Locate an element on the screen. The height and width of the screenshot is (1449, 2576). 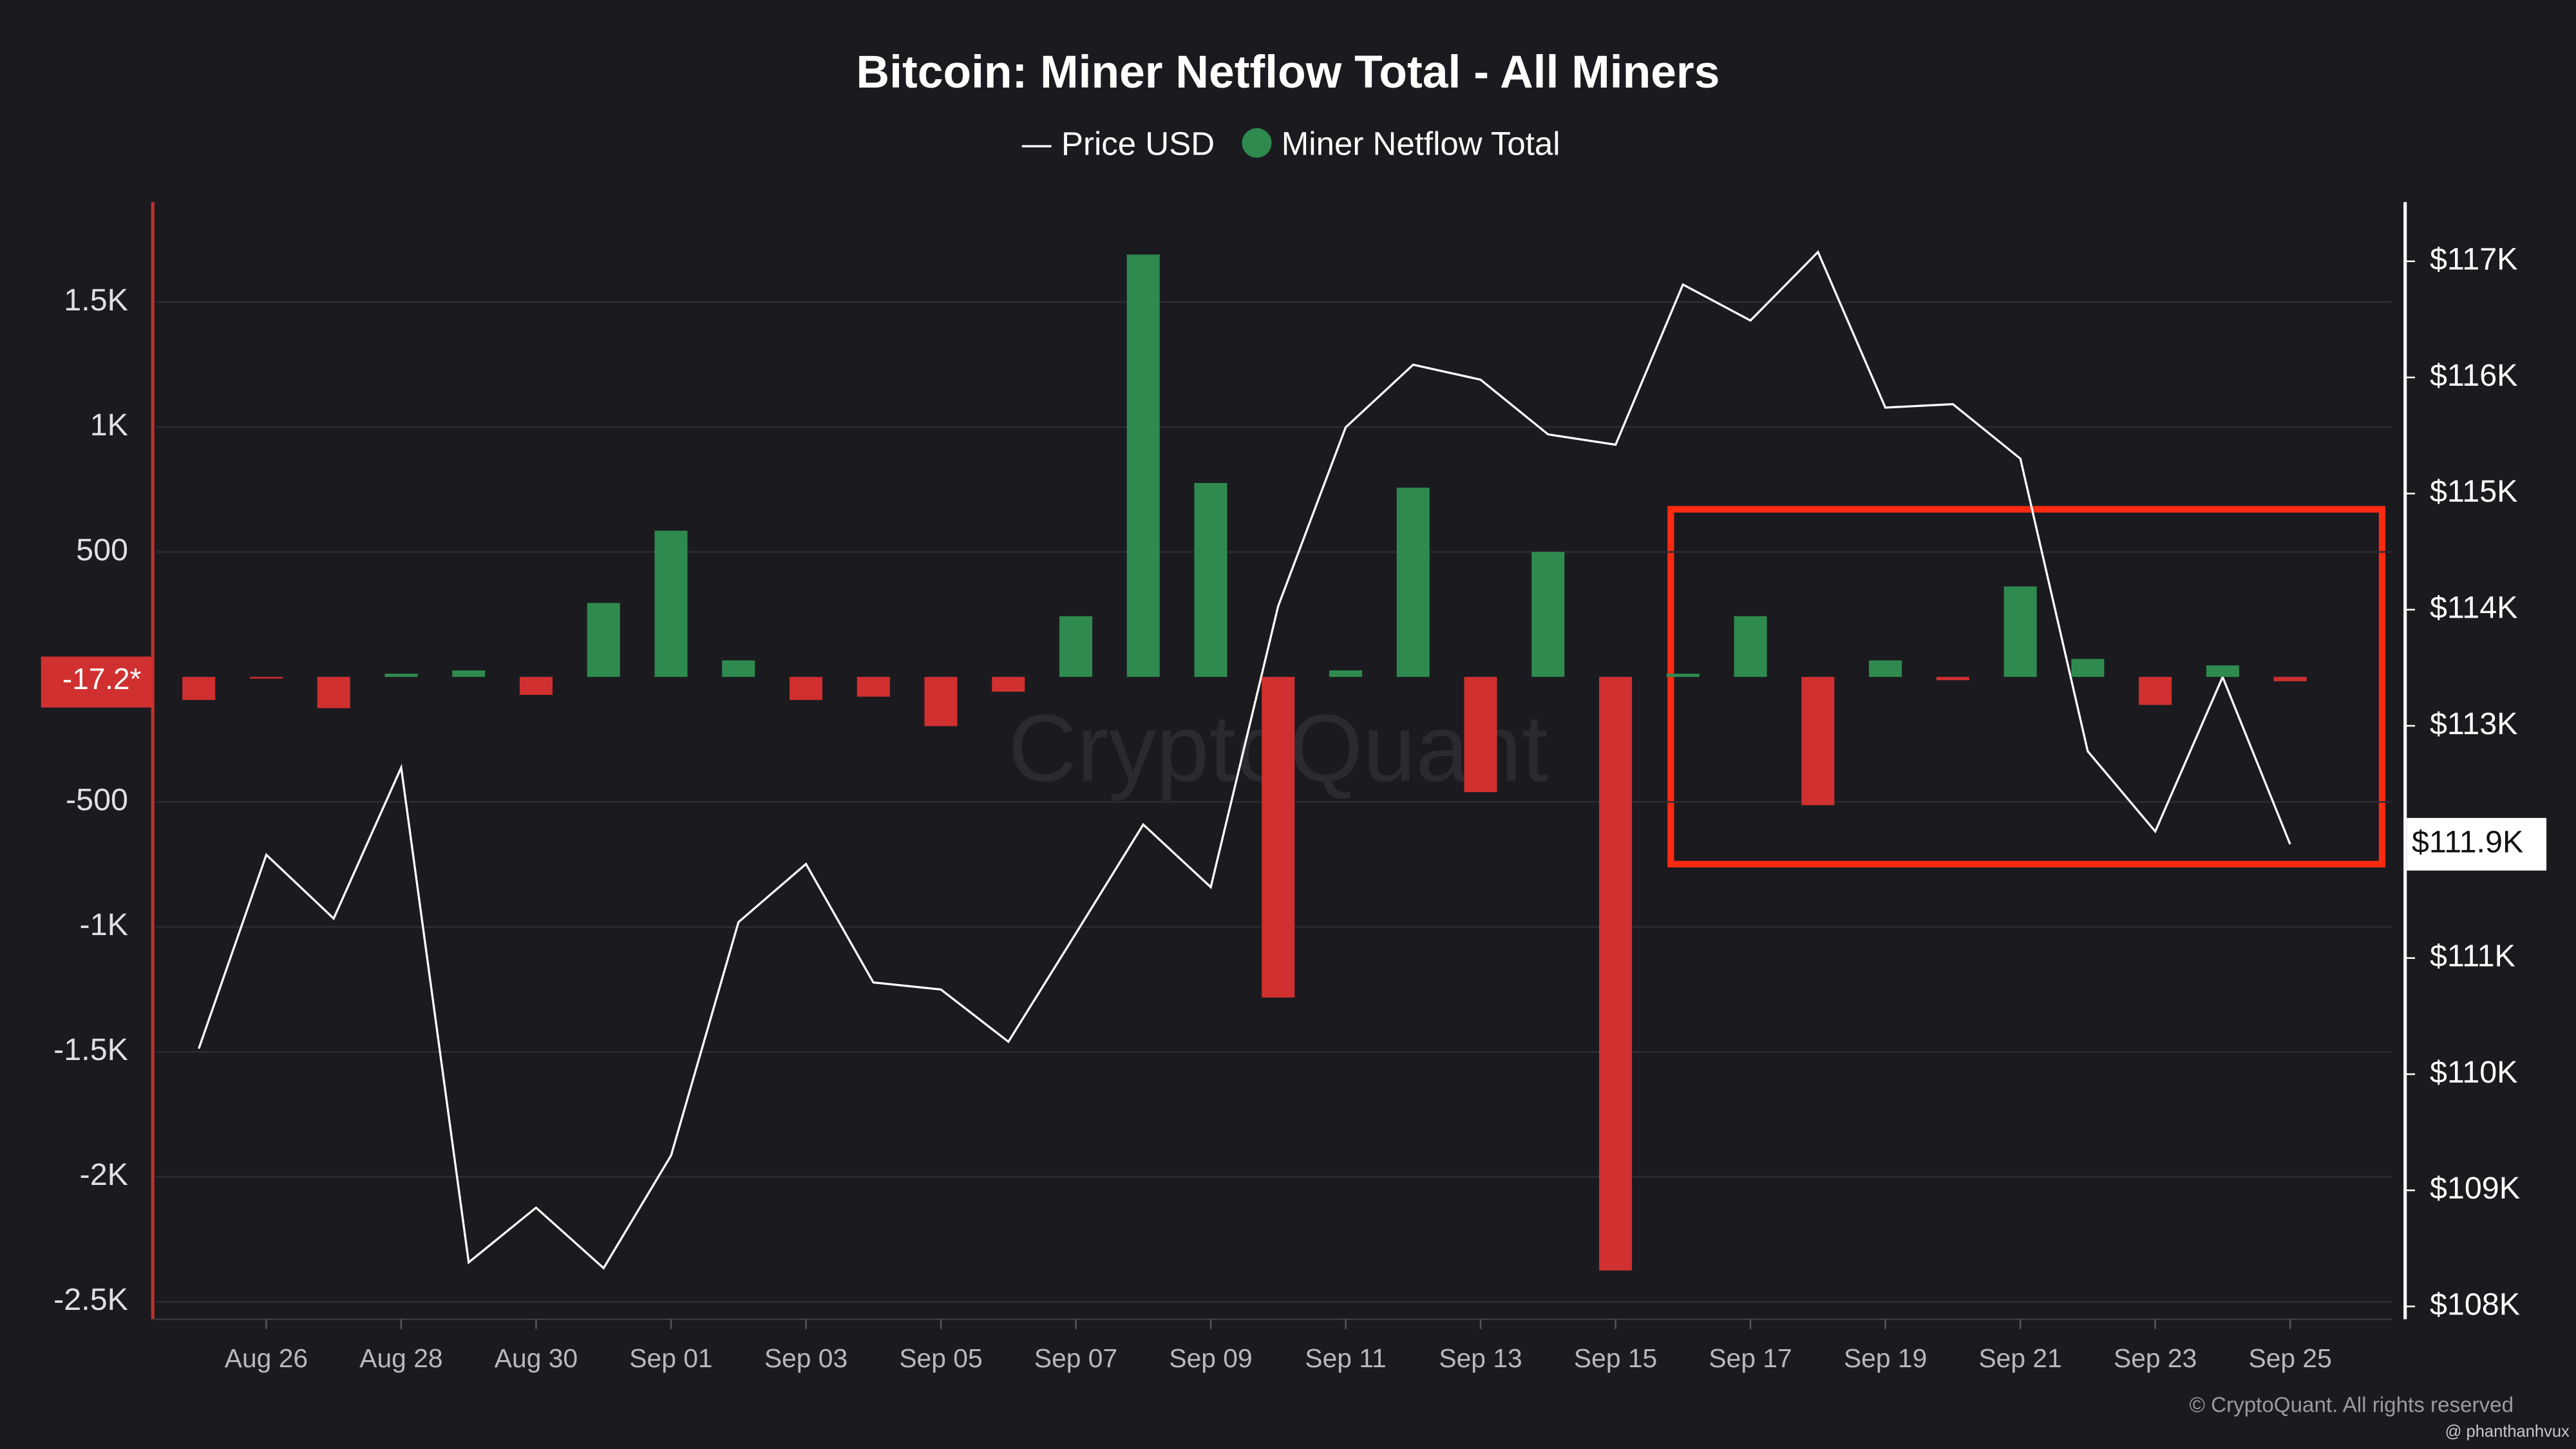
highlight-box is located at coordinates (2026, 686).